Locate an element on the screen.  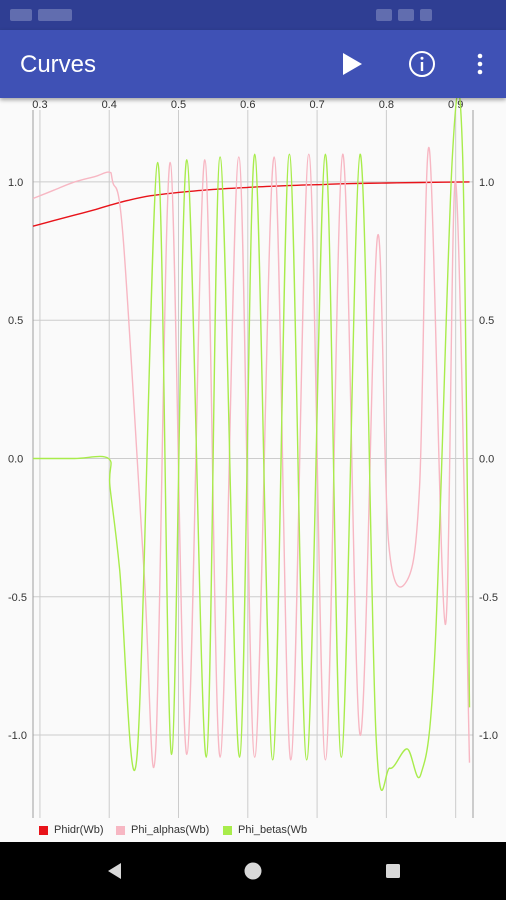
play-icon is located at coordinates (352, 64).